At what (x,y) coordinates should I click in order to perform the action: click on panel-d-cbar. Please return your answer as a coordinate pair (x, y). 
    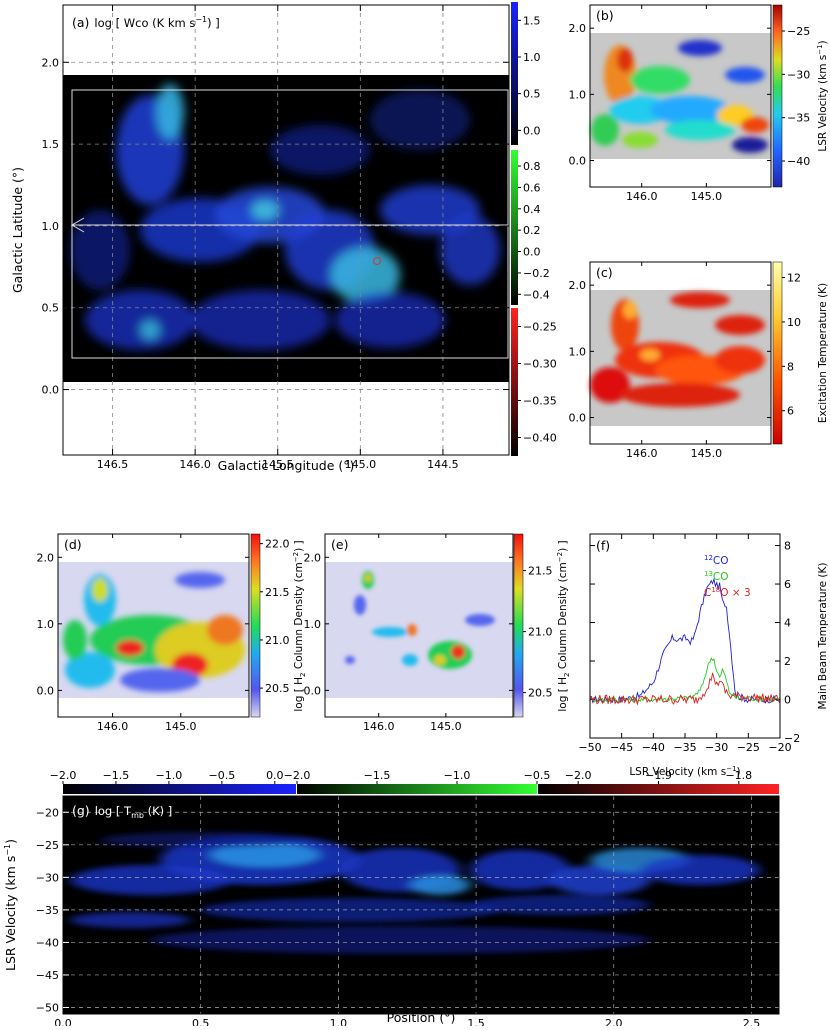
    Looking at the image, I should click on (255, 625).